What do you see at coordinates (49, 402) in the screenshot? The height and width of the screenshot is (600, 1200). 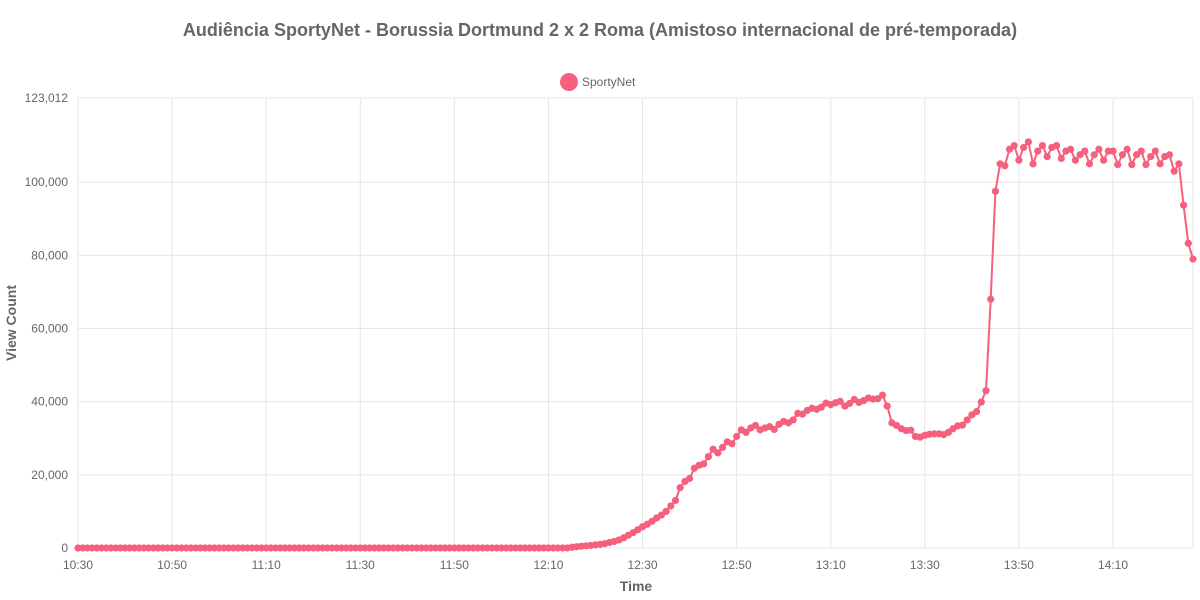 I see `y-tick-label: 40,000` at bounding box center [49, 402].